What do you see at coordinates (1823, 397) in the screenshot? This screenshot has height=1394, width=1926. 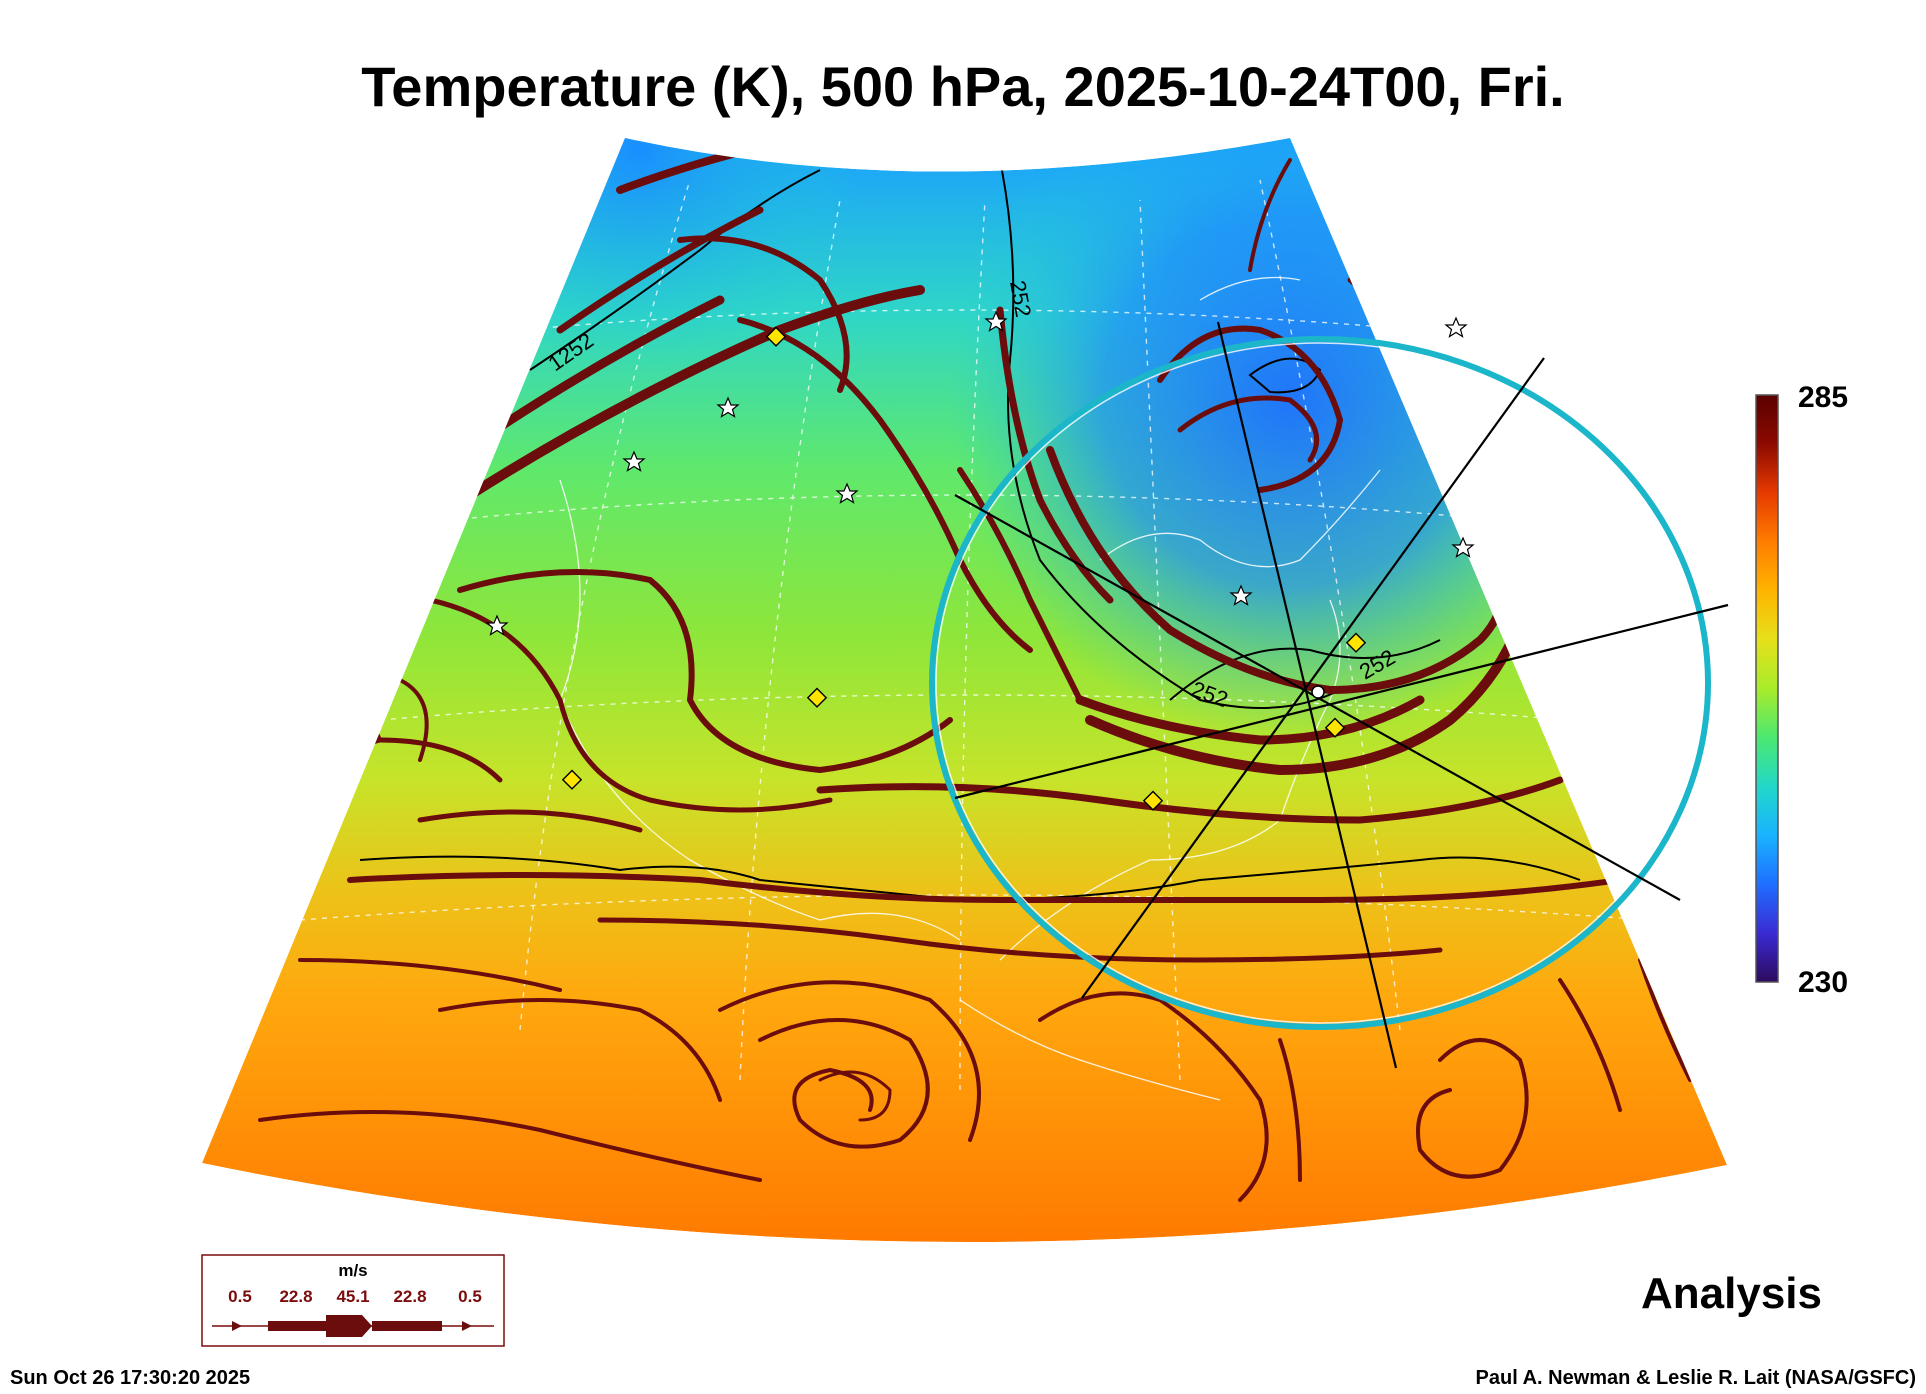 I see `colorbar-max-label: 285` at bounding box center [1823, 397].